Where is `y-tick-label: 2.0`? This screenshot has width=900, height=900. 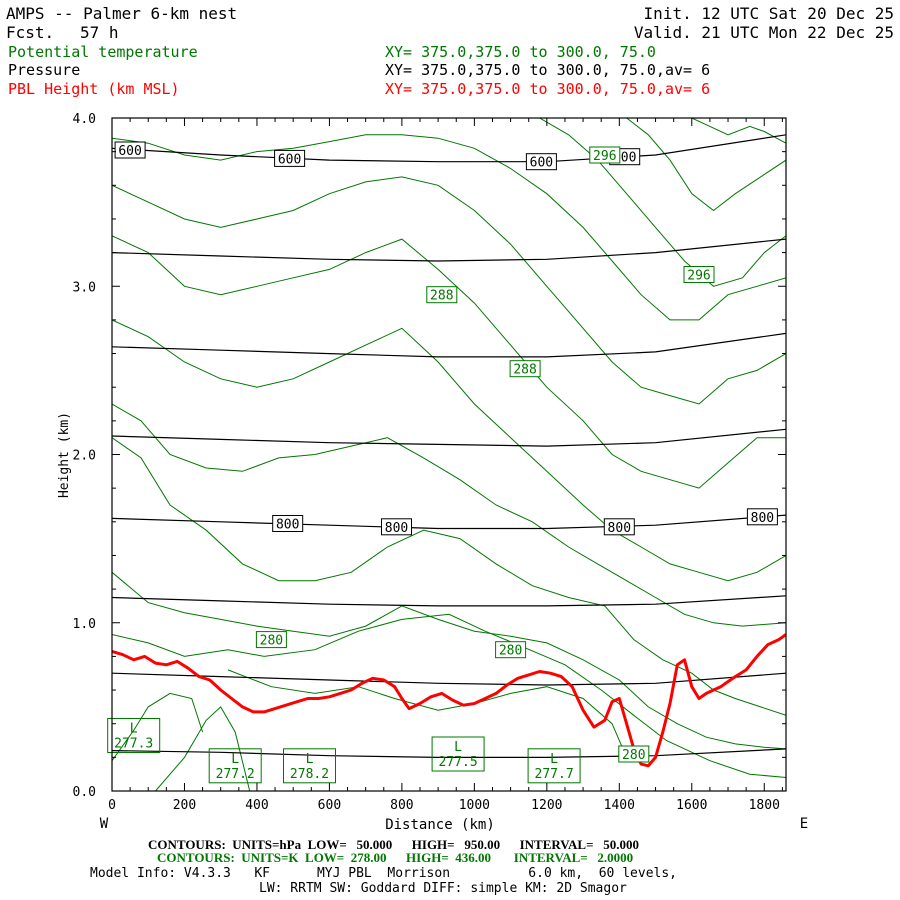 y-tick-label: 2.0 is located at coordinates (84, 456).